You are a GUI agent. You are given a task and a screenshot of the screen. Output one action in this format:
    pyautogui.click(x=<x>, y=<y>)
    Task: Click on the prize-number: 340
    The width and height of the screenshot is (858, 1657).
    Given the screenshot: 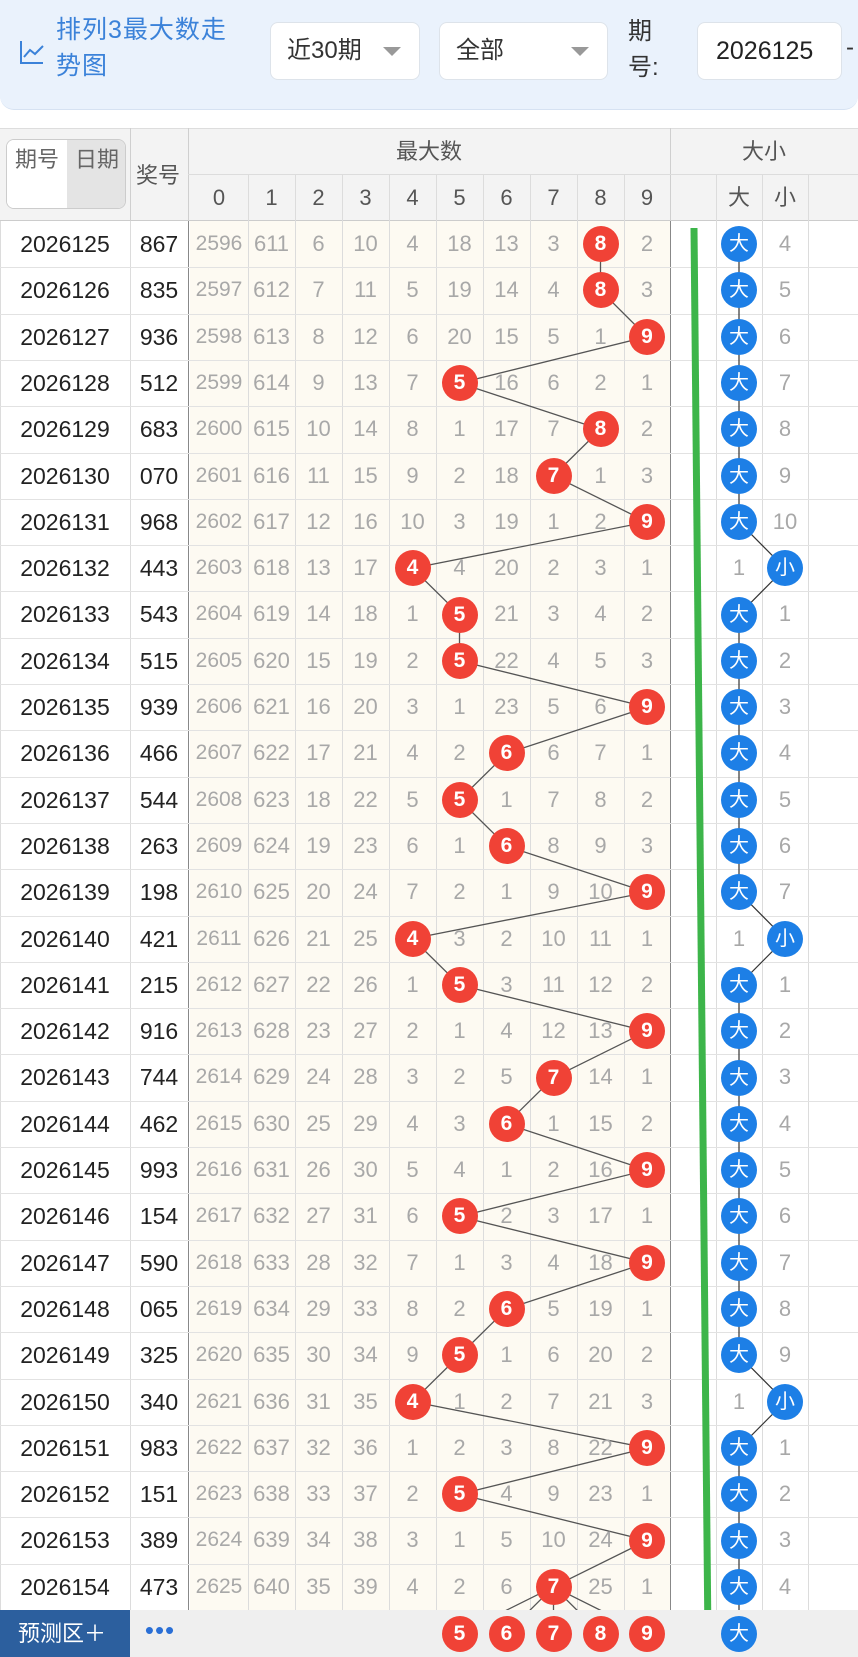 What is the action you would take?
    pyautogui.click(x=159, y=1401)
    